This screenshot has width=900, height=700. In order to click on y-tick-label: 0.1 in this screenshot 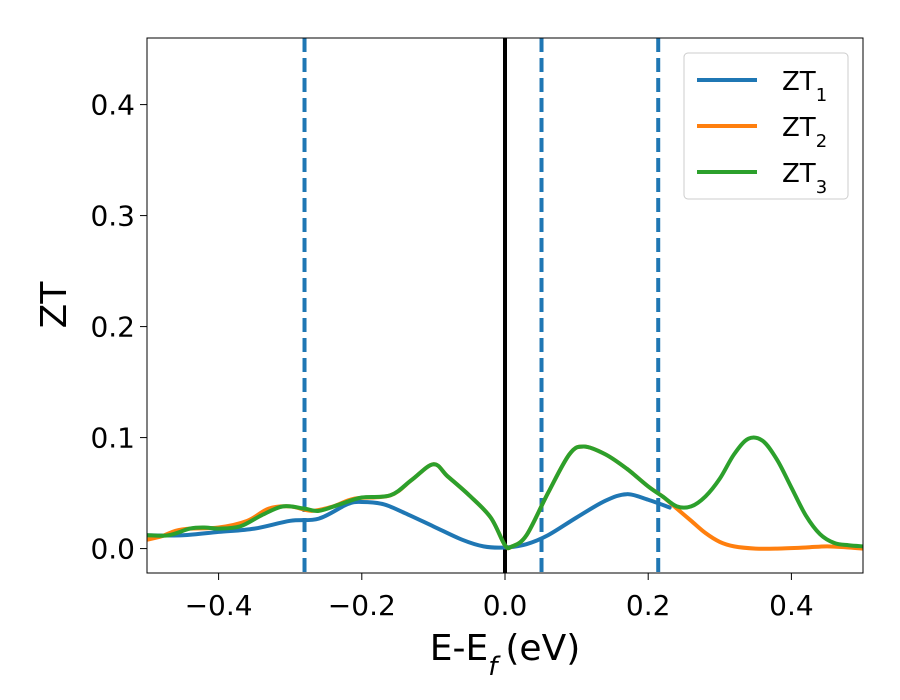, I will do `click(112, 438)`.